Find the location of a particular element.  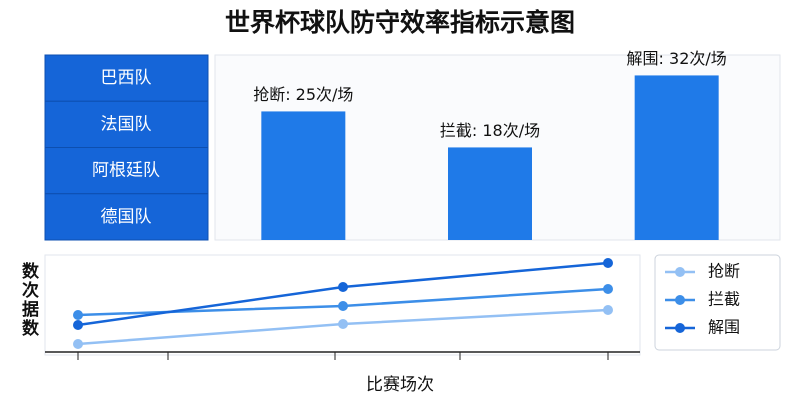

team-name: 德国队 is located at coordinates (126, 217).